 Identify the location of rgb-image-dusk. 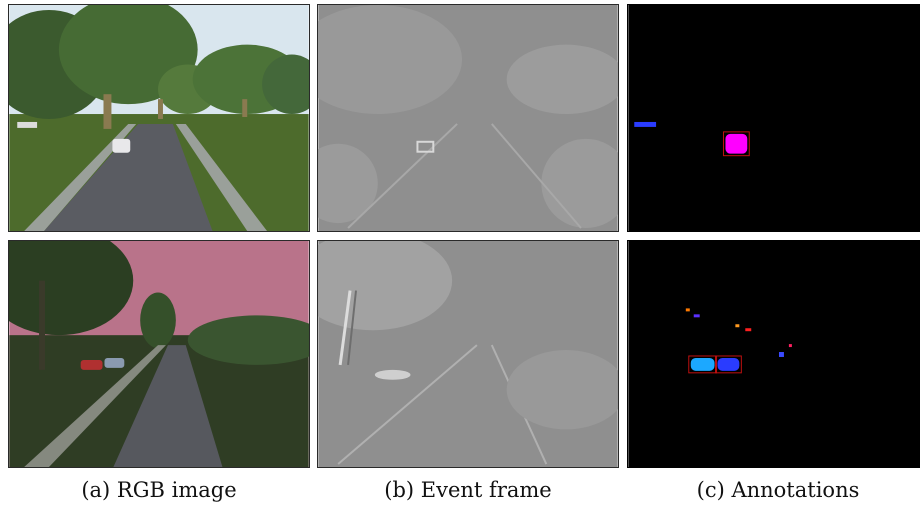
(159, 354).